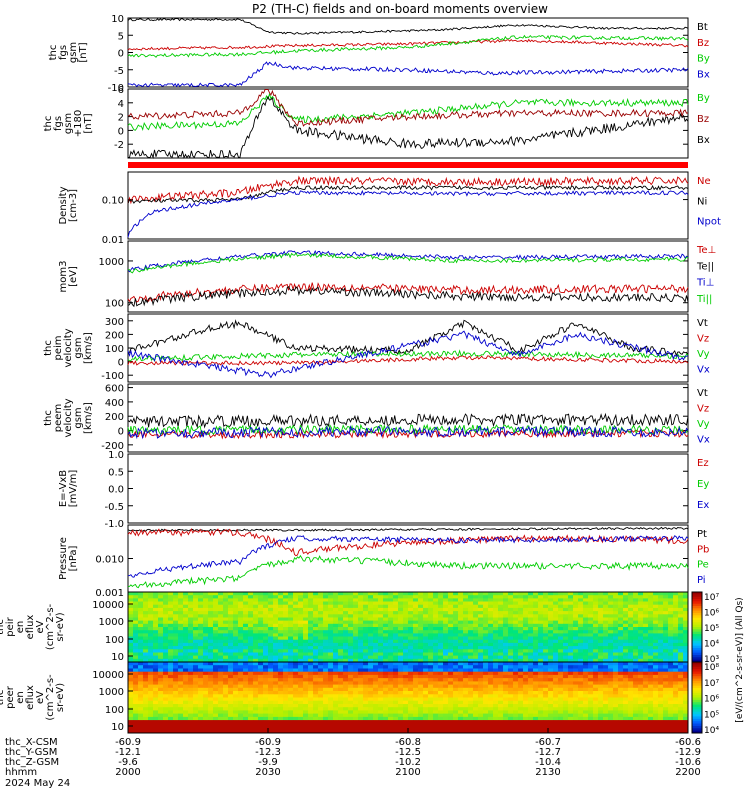 The width and height of the screenshot is (750, 800). I want to click on y-tick-label: 1000, so click(111, 622).